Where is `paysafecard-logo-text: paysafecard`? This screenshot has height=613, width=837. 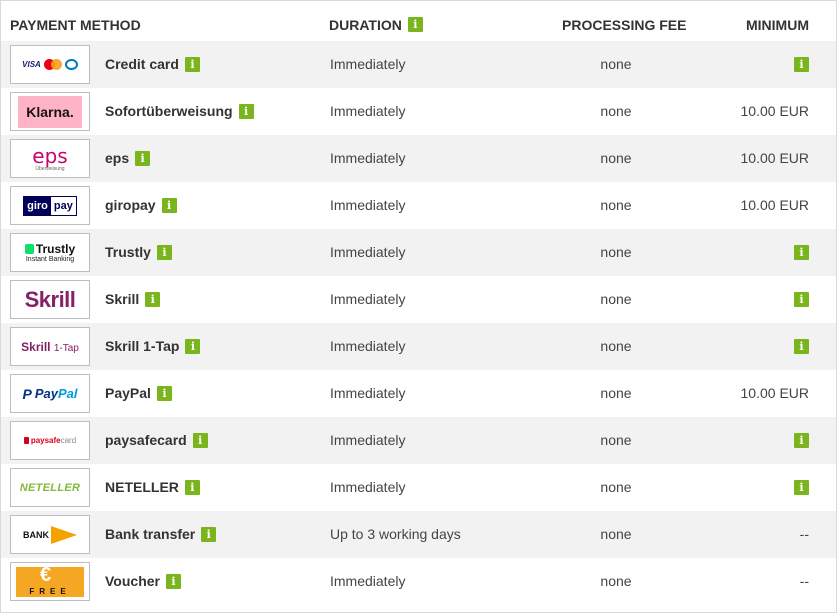 paysafecard-logo-text: paysafecard is located at coordinates (53, 440).